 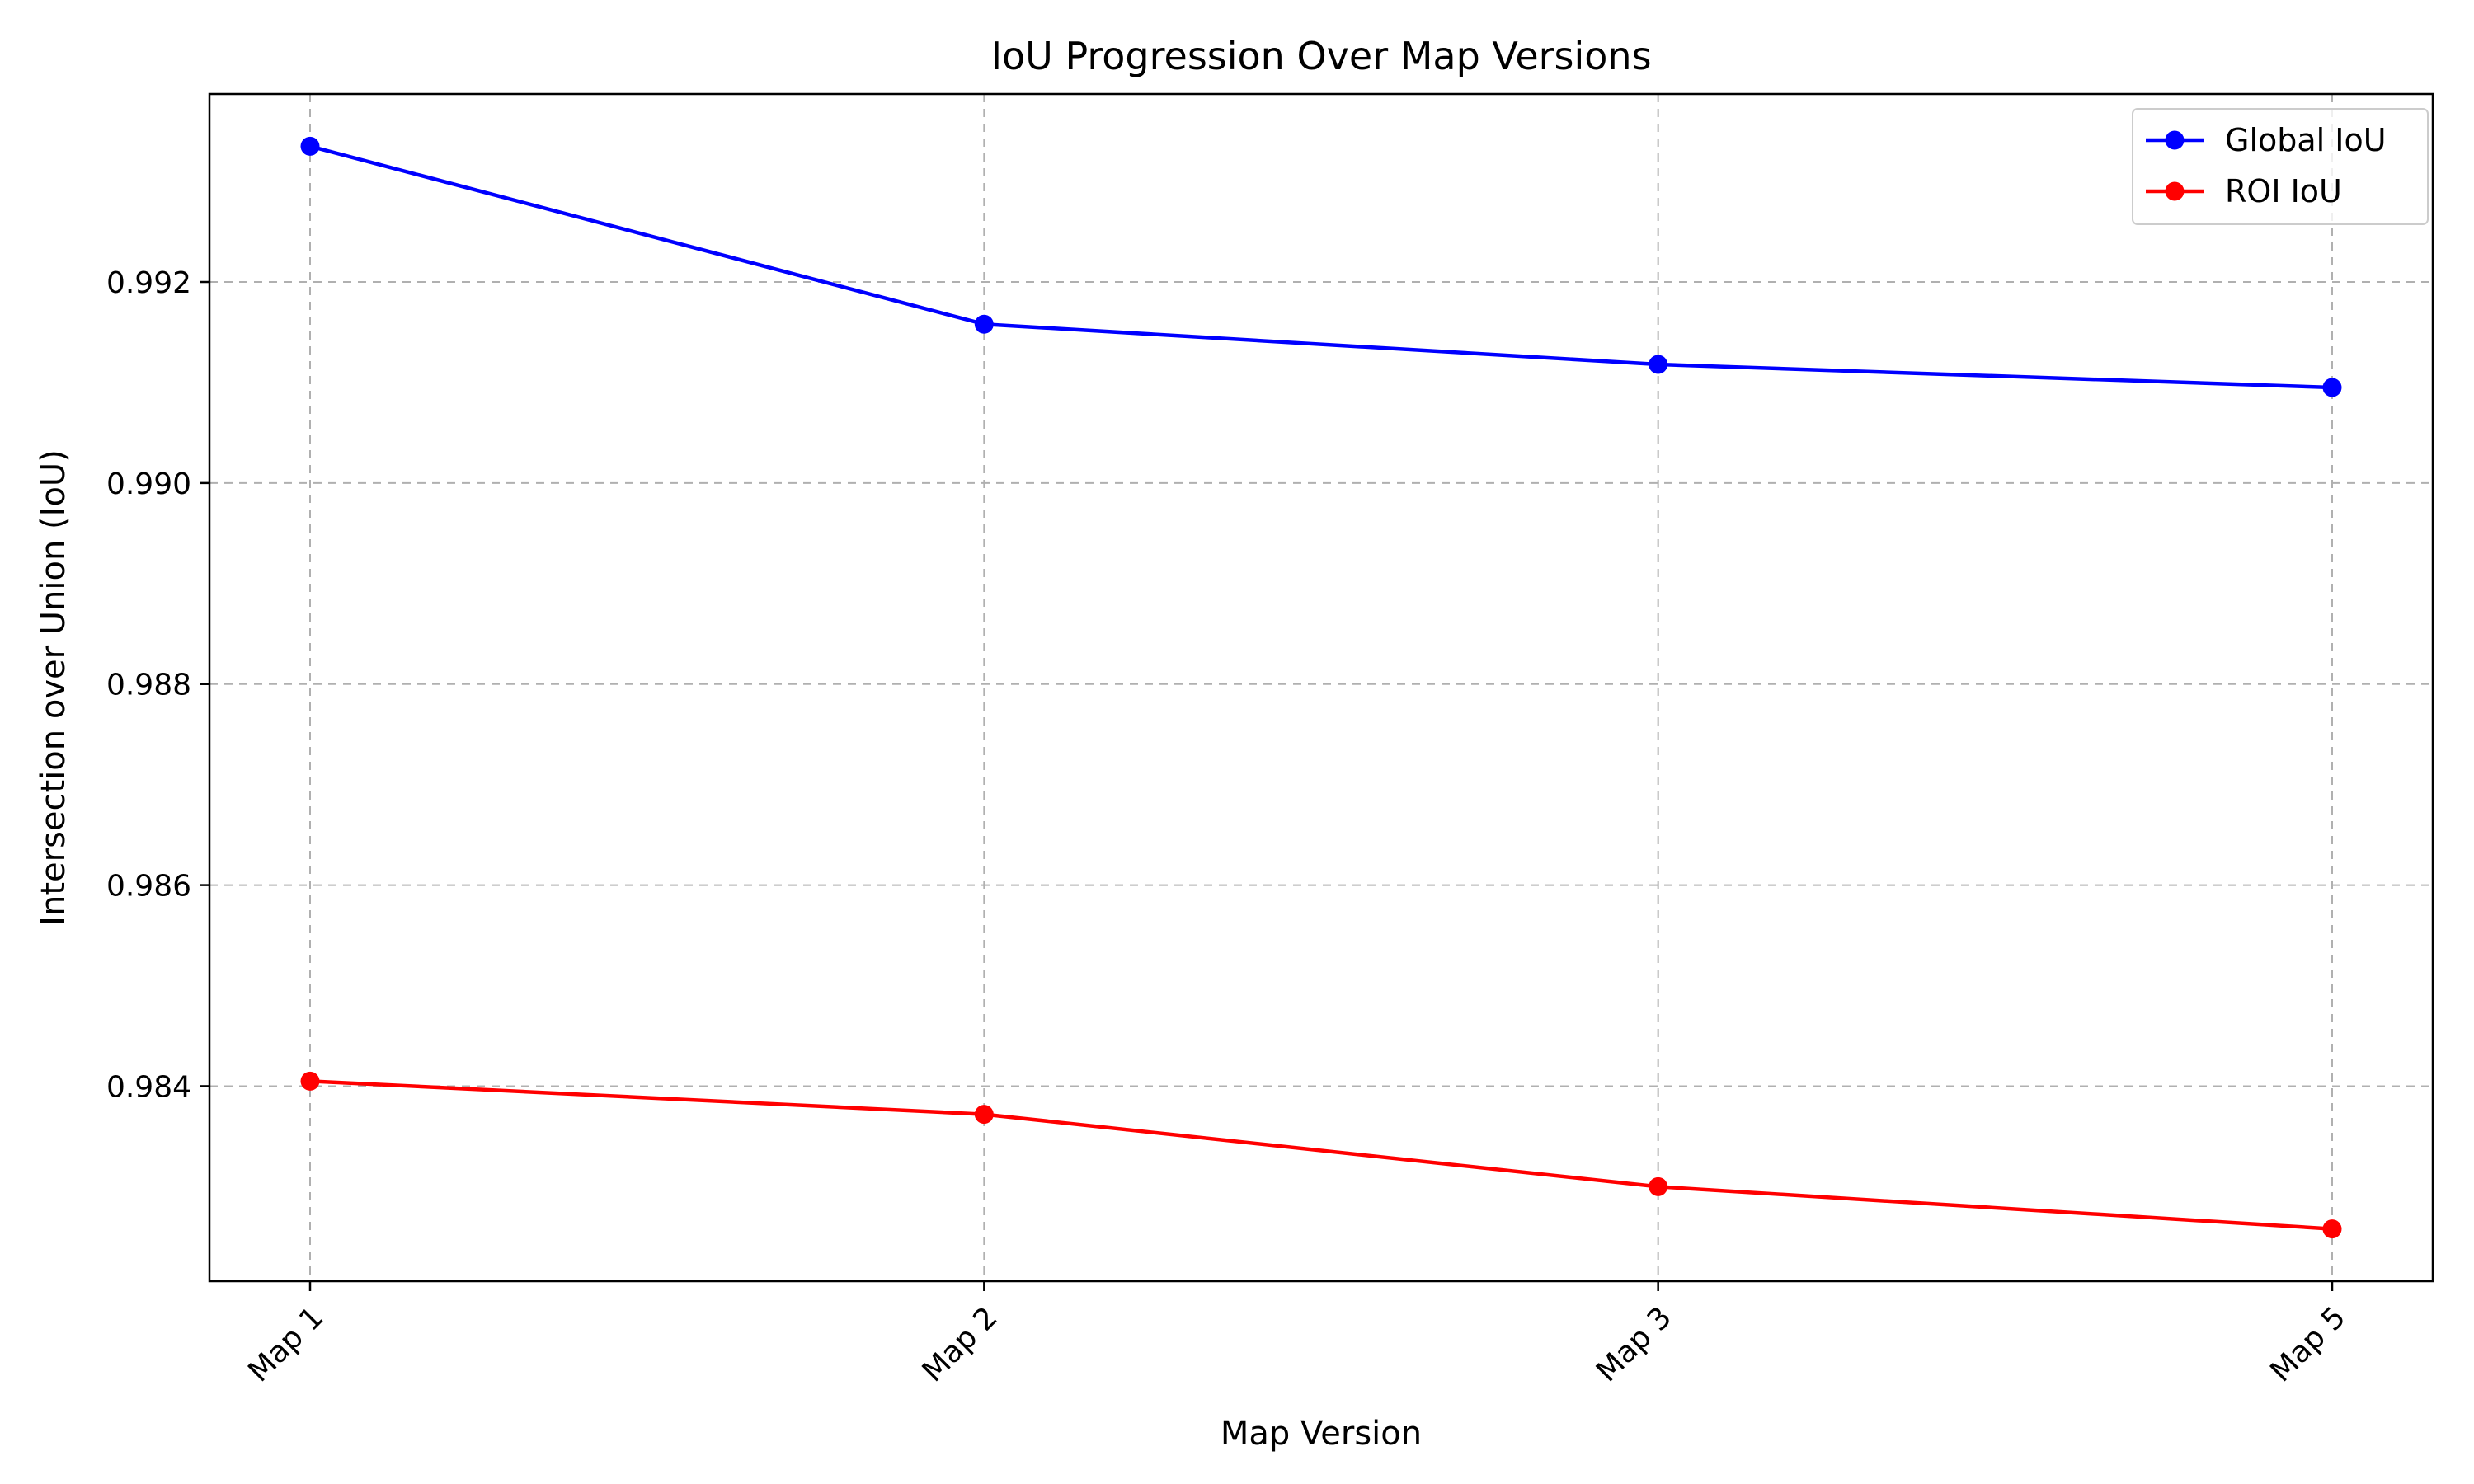 I want to click on y-tick-label: 0.990, so click(x=148, y=484).